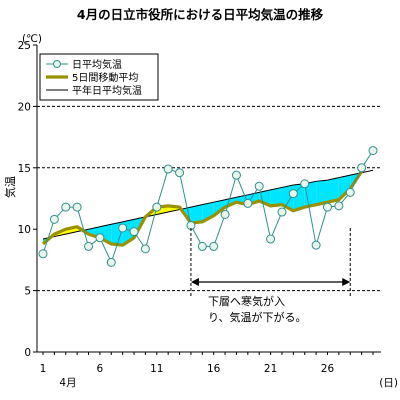  Describe the element at coordinates (67, 383) in the screenshot. I see `month-label: 4月` at that location.